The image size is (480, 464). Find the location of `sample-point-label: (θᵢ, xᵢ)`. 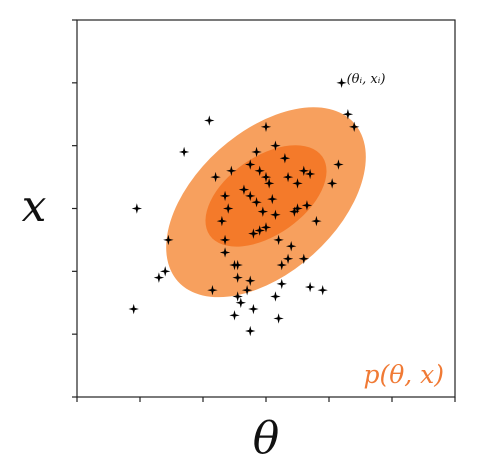

sample-point-label: (θᵢ, xᵢ) is located at coordinates (366, 79).